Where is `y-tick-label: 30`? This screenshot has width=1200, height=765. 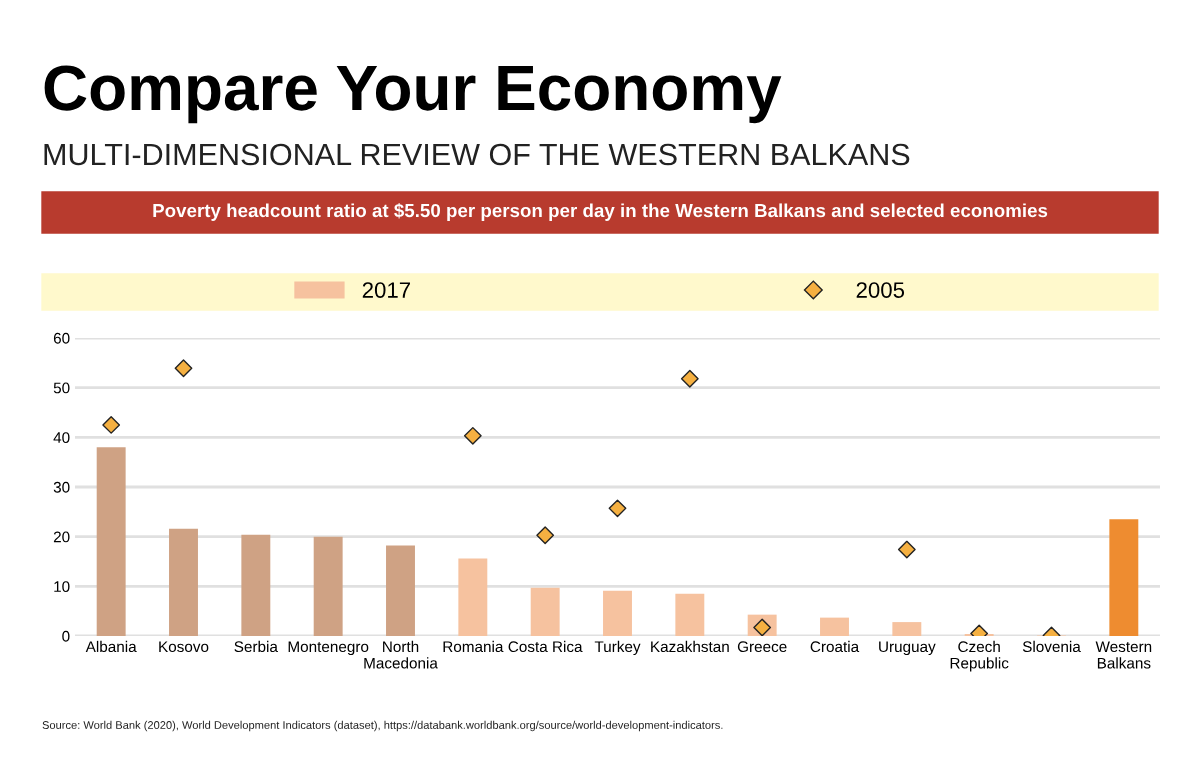 y-tick-label: 30 is located at coordinates (61, 487).